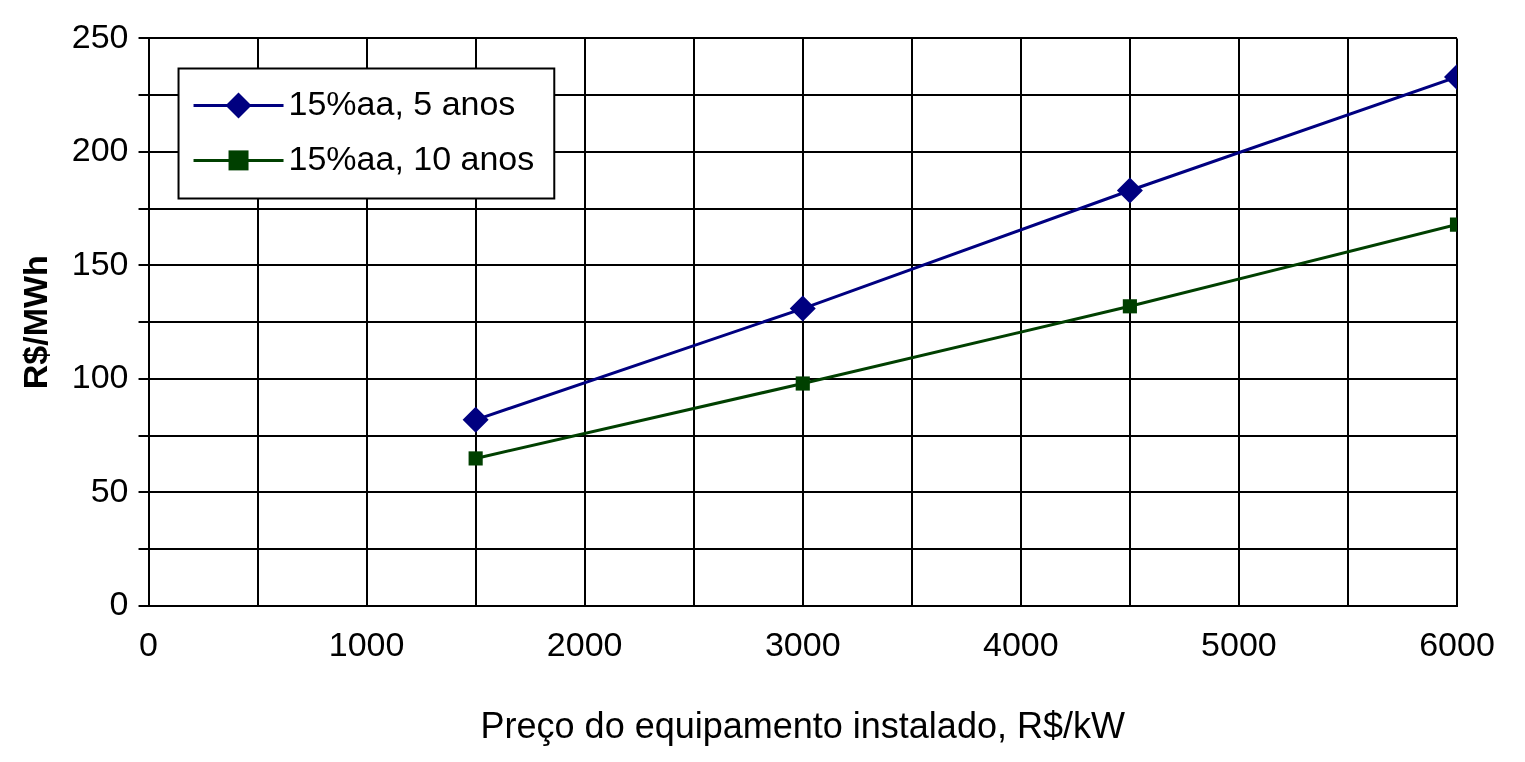  Describe the element at coordinates (1239, 643) in the screenshot. I see `x-tick-label: 5000` at that location.